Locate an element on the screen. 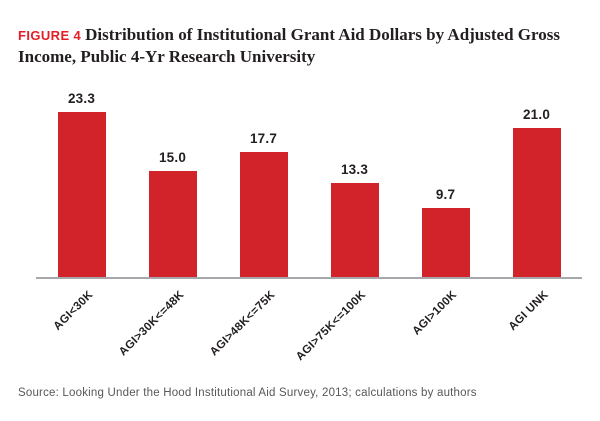 This screenshot has width=600, height=421. bar: 9.7 is located at coordinates (445, 232).